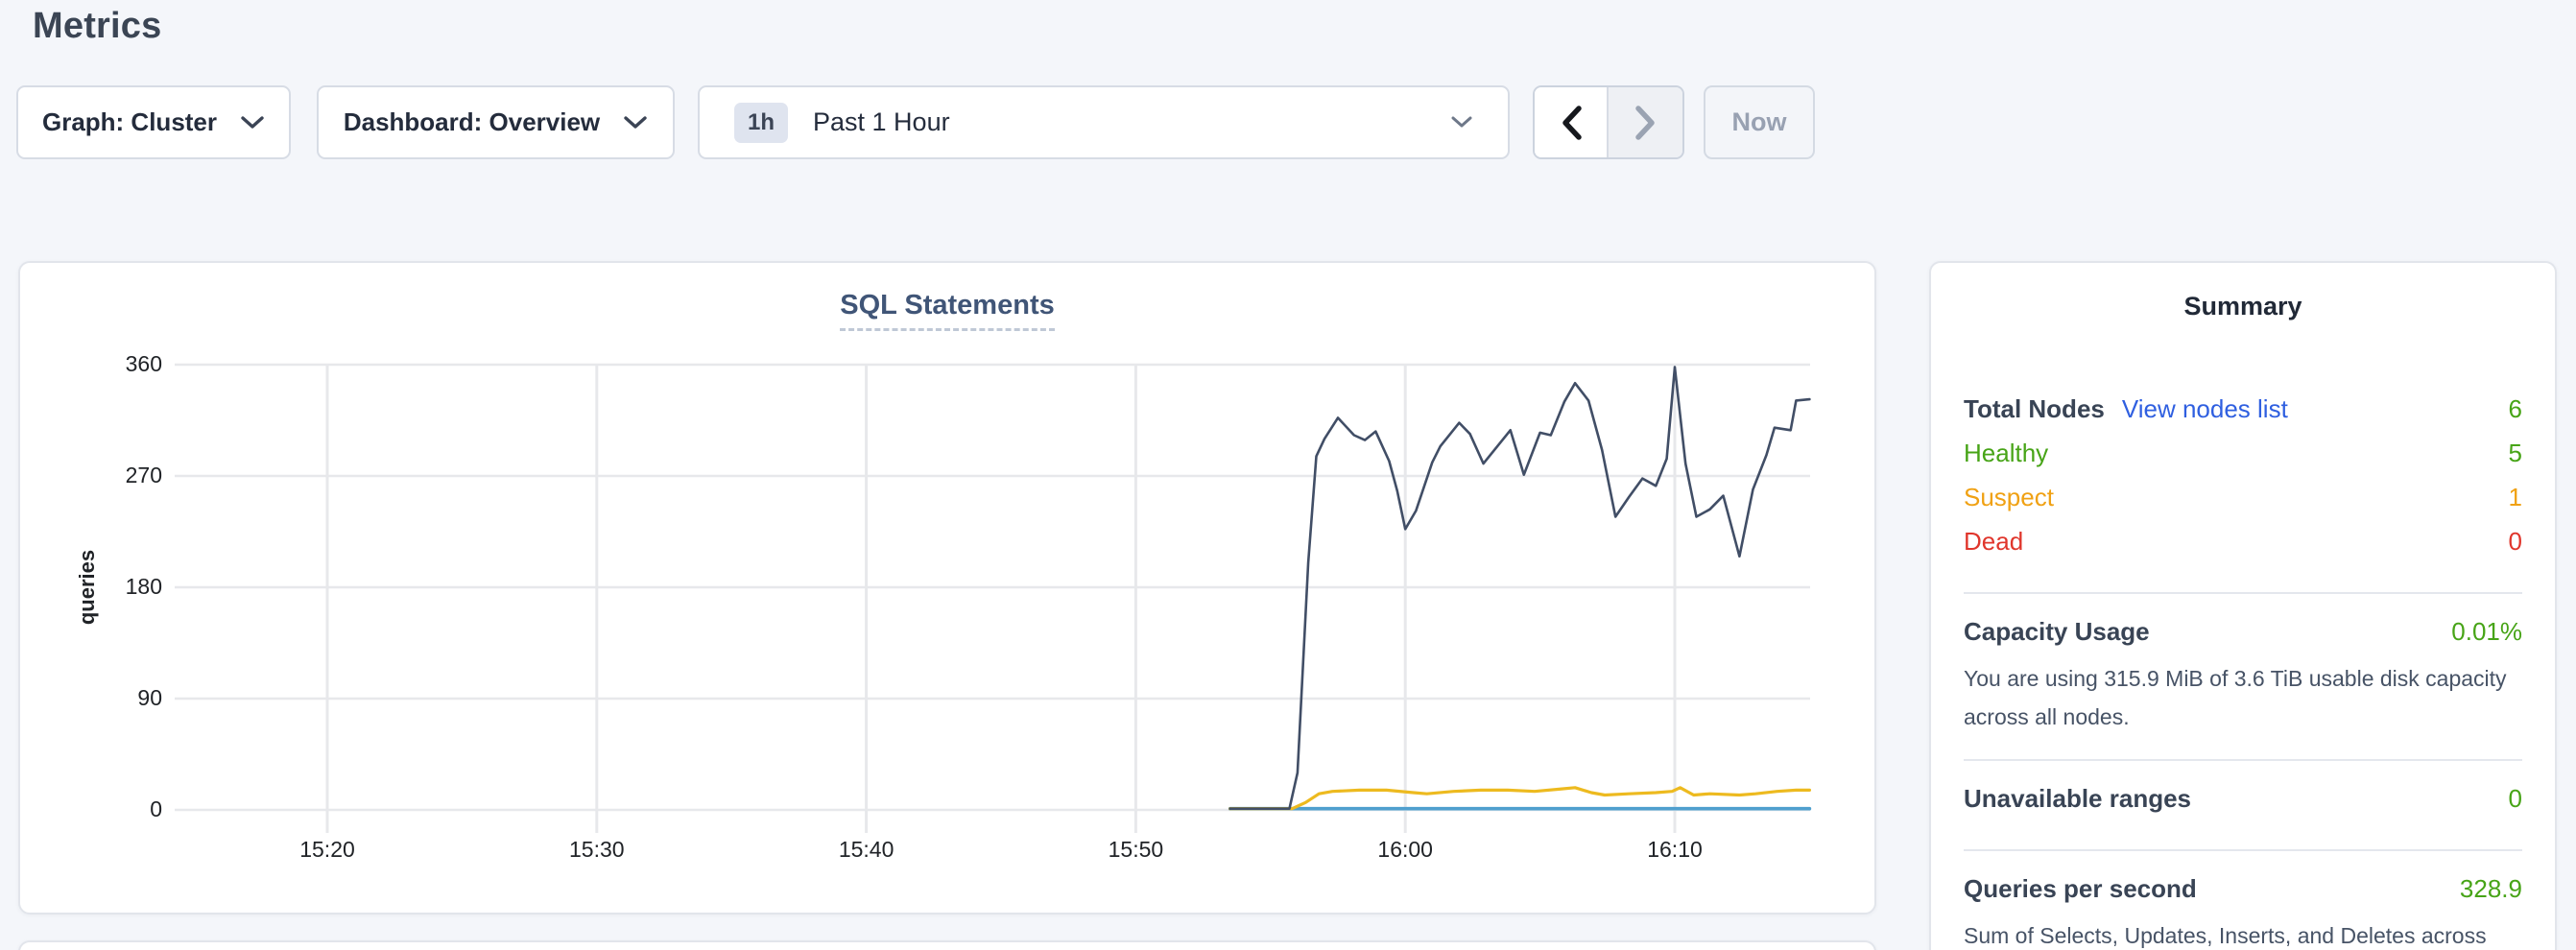  I want to click on x-tick-label: 15:20, so click(327, 849).